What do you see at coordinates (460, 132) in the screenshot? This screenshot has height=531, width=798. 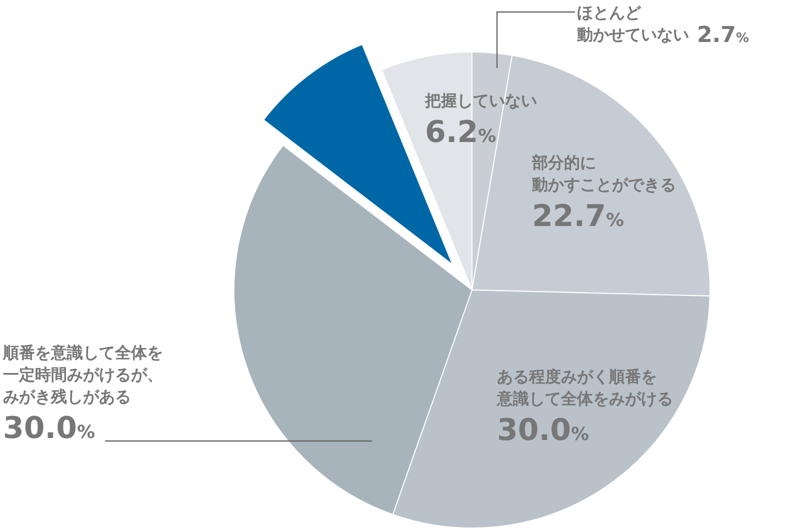 I see `data-label: 6.2%` at bounding box center [460, 132].